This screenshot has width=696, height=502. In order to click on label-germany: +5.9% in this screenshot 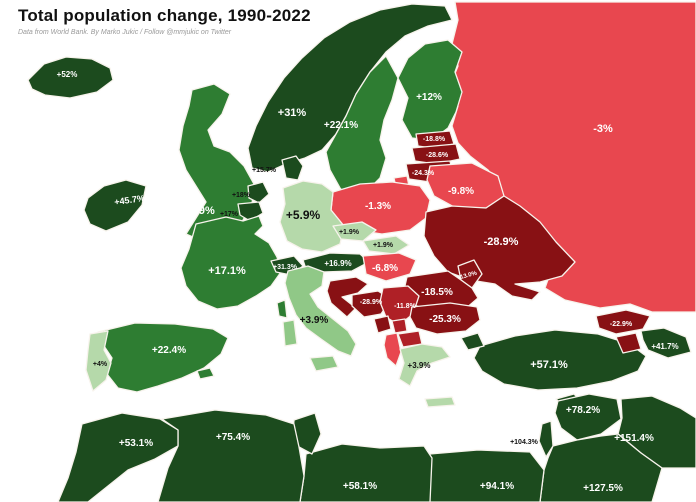, I will do `click(303, 215)`.